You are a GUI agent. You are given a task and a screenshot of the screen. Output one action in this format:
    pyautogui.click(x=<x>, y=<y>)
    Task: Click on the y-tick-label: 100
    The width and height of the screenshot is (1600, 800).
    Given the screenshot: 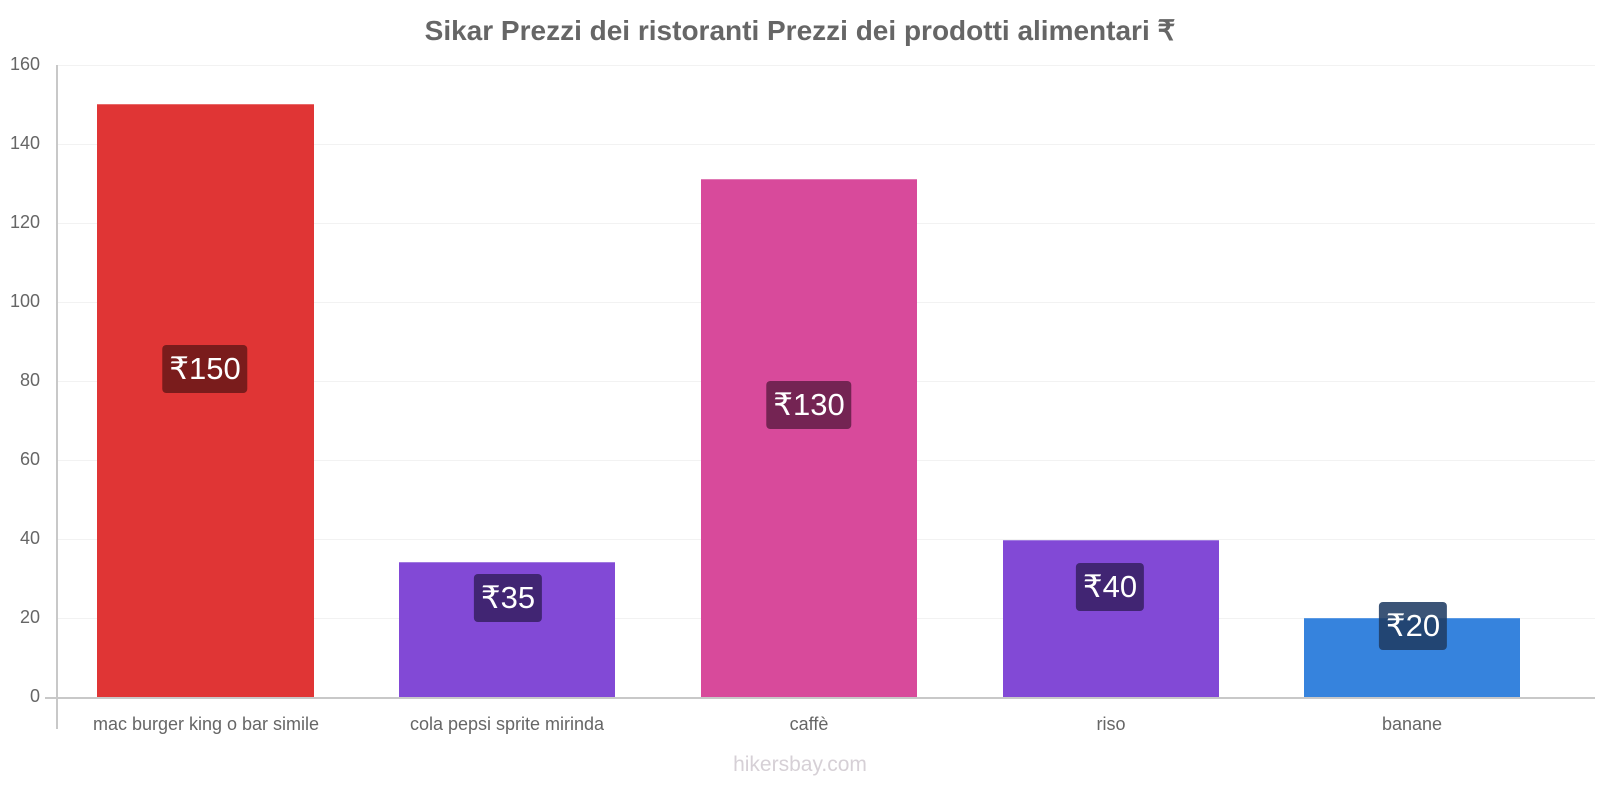 What is the action you would take?
    pyautogui.click(x=24, y=301)
    